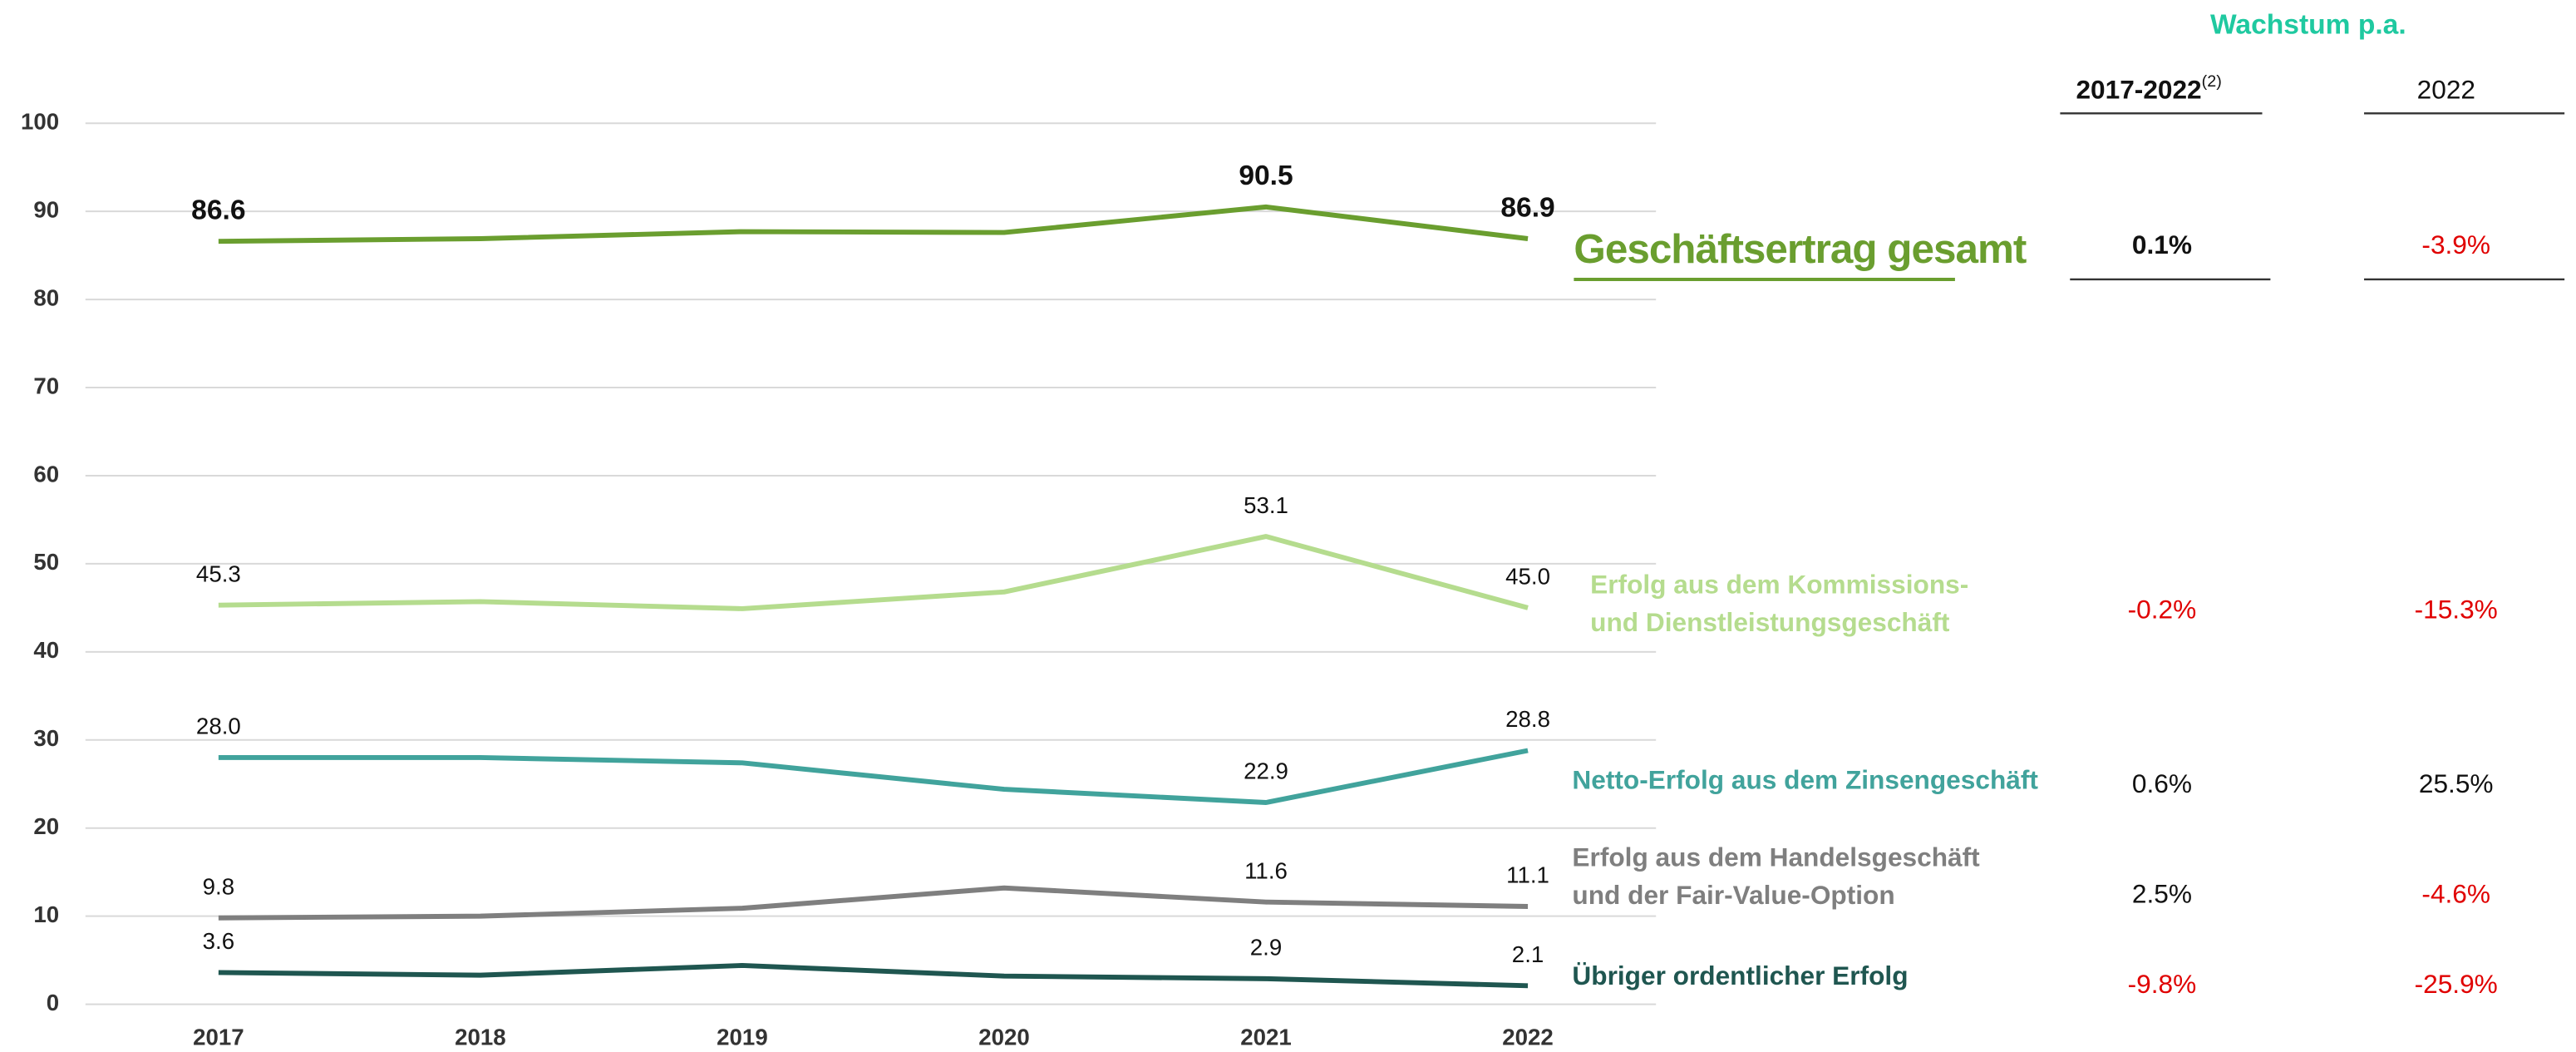  Describe the element at coordinates (1527, 207) in the screenshot. I see `data-label: 86.9` at that location.